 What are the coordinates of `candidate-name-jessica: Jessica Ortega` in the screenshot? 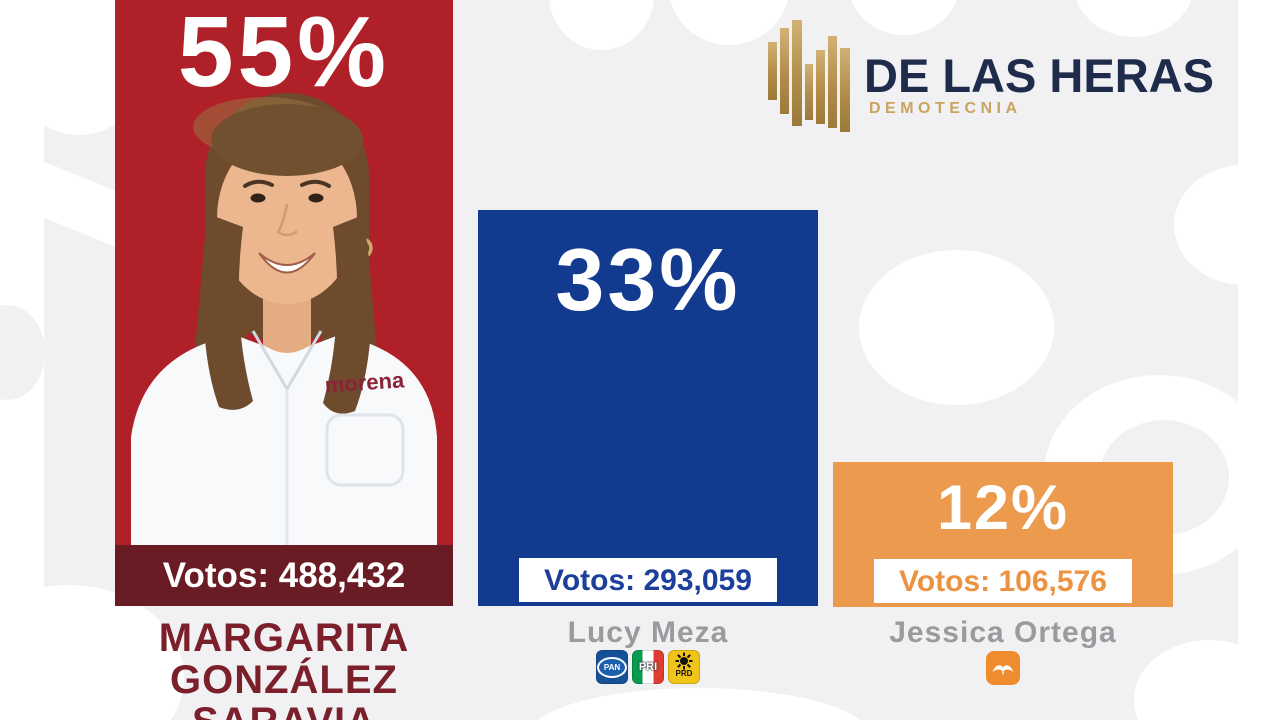 It's located at (1003, 632).